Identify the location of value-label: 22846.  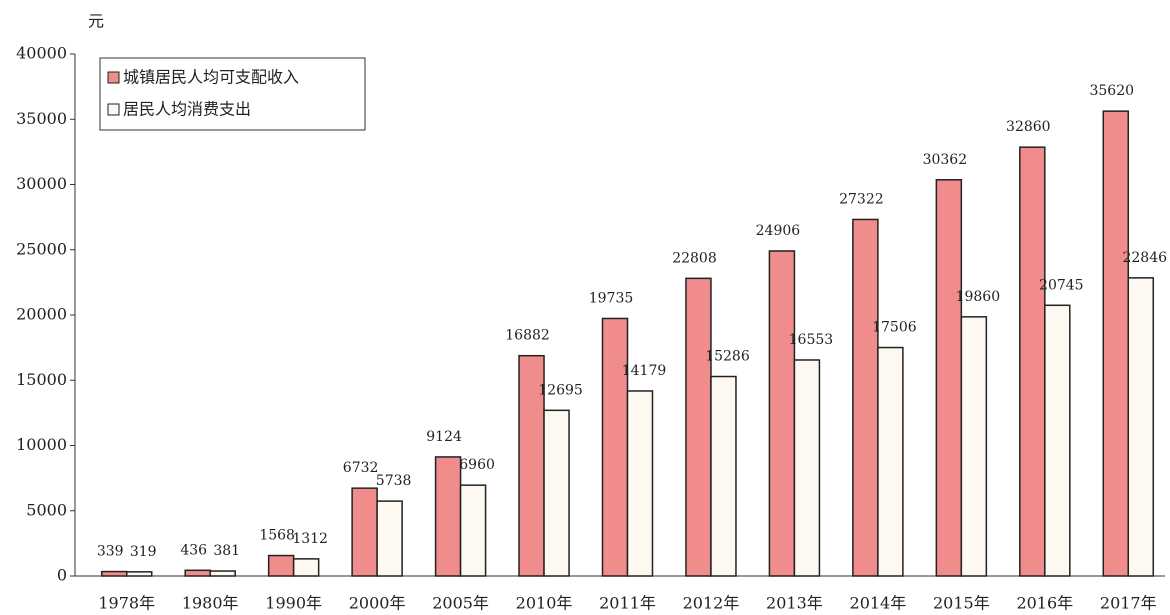
(1144, 258).